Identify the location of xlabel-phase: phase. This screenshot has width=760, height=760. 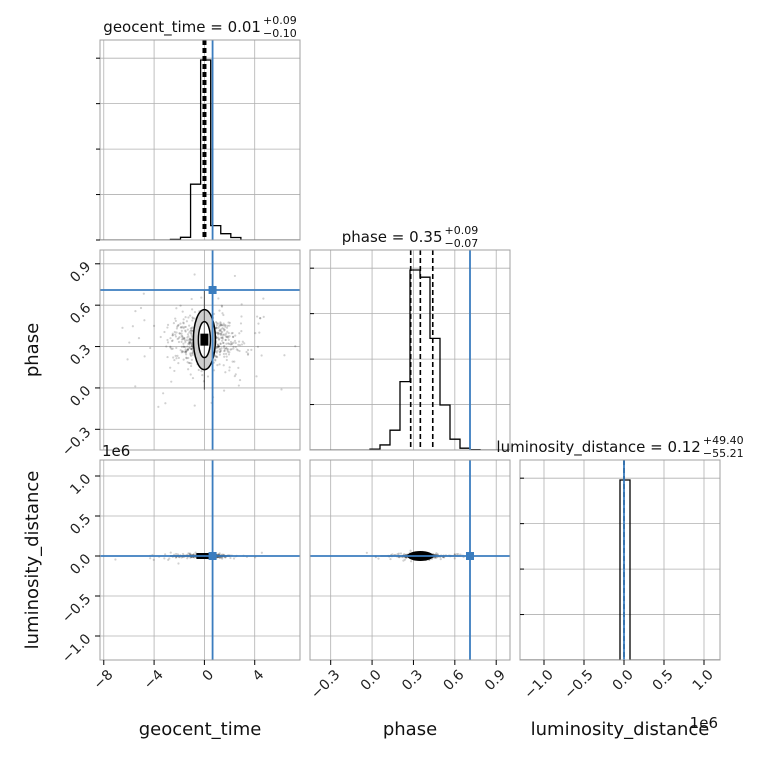
(410, 729).